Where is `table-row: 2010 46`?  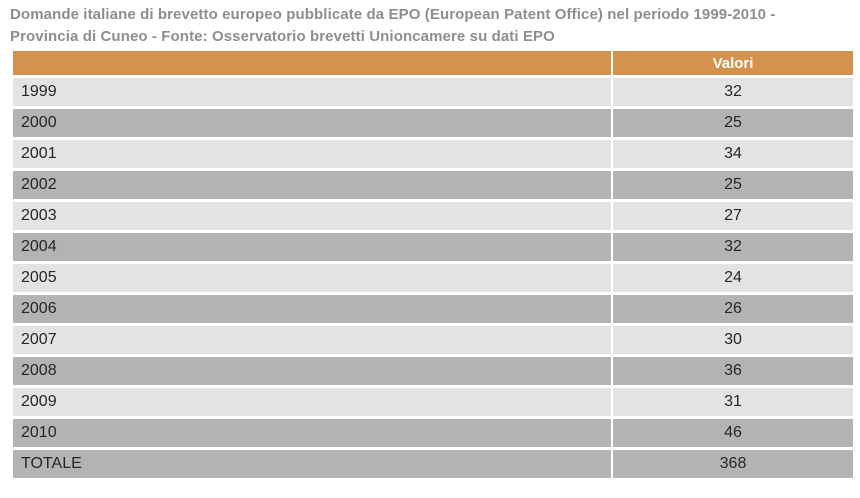
table-row: 2010 46 is located at coordinates (433, 434).